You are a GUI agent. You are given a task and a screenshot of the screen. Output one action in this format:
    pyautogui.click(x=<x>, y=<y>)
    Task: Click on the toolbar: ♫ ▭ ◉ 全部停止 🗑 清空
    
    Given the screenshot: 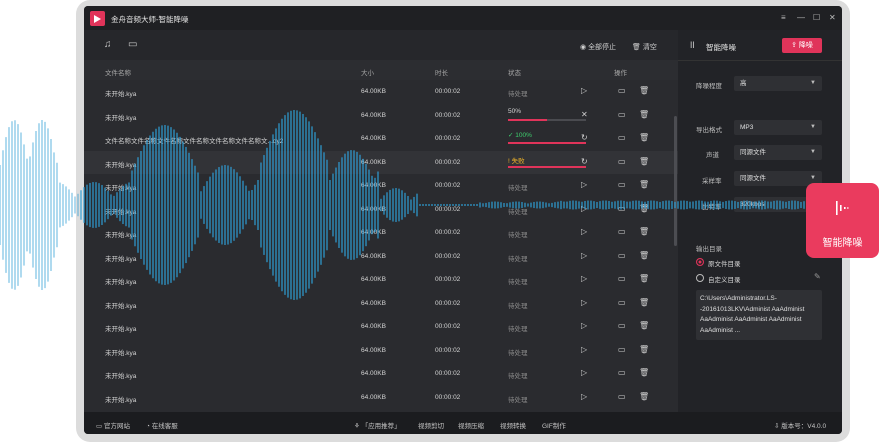 What is the action you would take?
    pyautogui.click(x=381, y=45)
    